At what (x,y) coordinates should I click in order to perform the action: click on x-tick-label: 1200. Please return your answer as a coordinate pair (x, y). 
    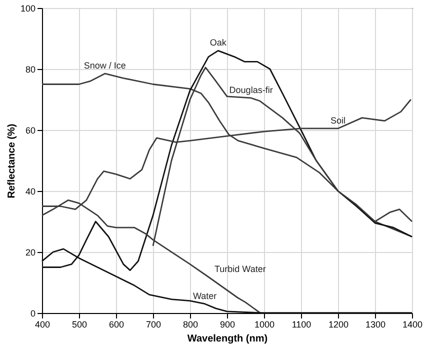
    Looking at the image, I should click on (338, 325).